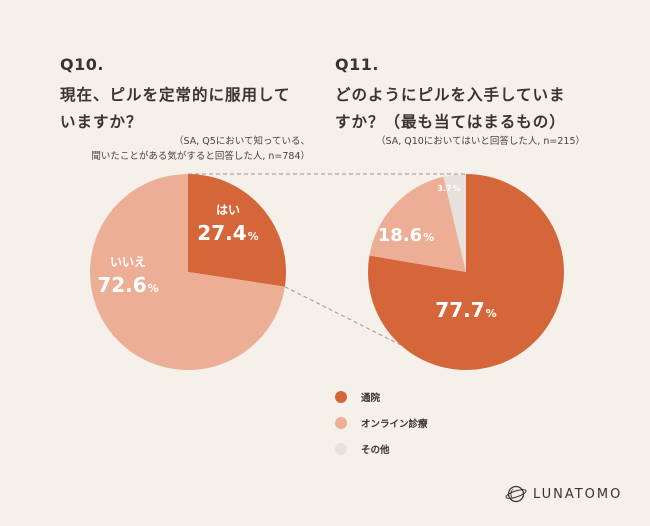  What do you see at coordinates (444, 188) in the screenshot?
I see `data-label-value: 3.7` at bounding box center [444, 188].